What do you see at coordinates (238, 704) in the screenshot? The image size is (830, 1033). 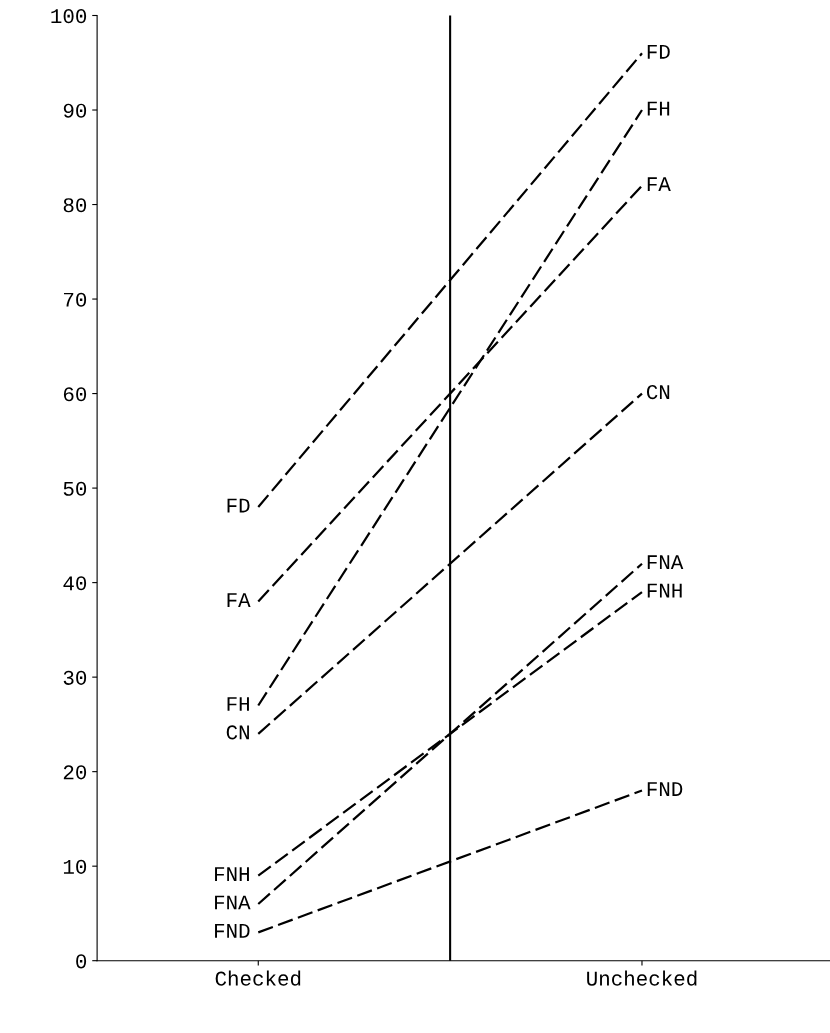 I see `text: FH` at bounding box center [238, 704].